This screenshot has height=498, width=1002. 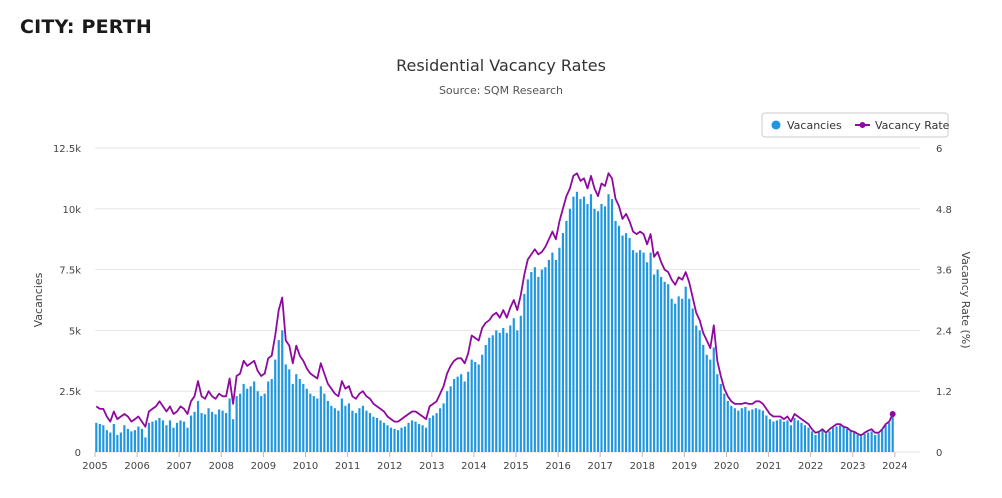 I want to click on y-axis-left-title: Vacancies, so click(x=38, y=299).